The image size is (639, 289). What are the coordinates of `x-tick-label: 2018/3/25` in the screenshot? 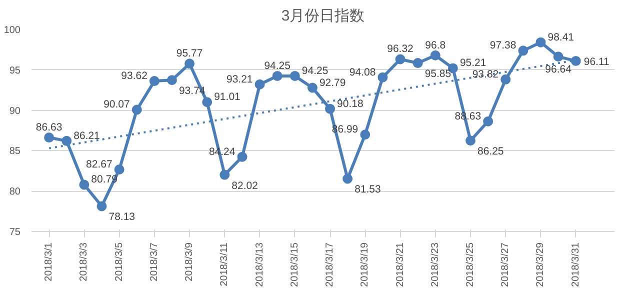 It's located at (470, 264).